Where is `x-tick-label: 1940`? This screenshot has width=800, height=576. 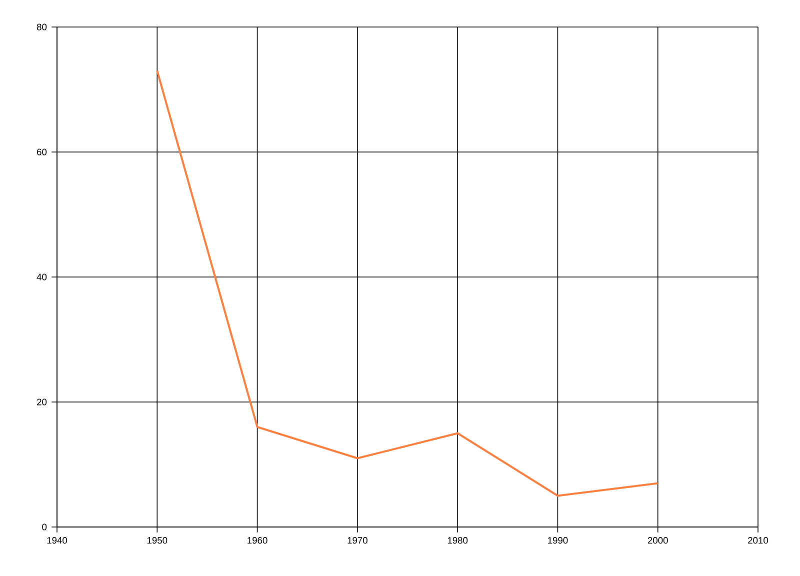
x-tick-label: 1940 is located at coordinates (57, 540).